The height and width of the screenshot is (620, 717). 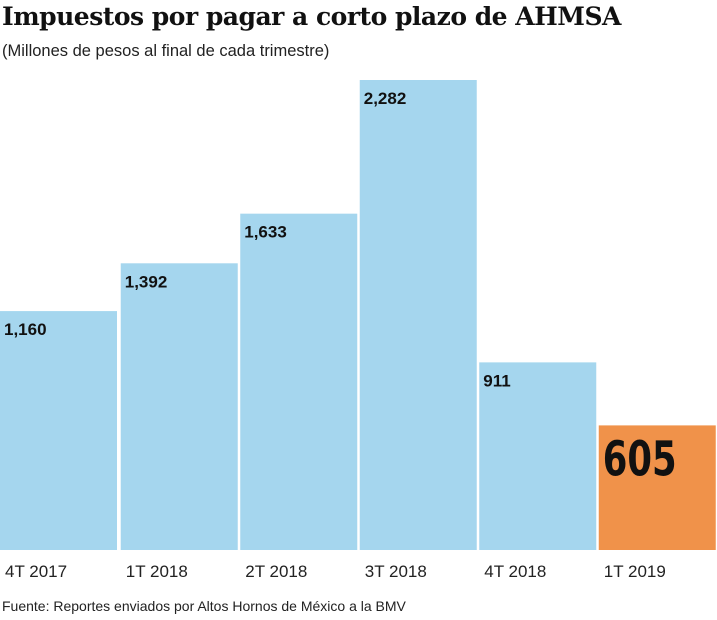 I want to click on data-label-2: 1,633, so click(x=265, y=232).